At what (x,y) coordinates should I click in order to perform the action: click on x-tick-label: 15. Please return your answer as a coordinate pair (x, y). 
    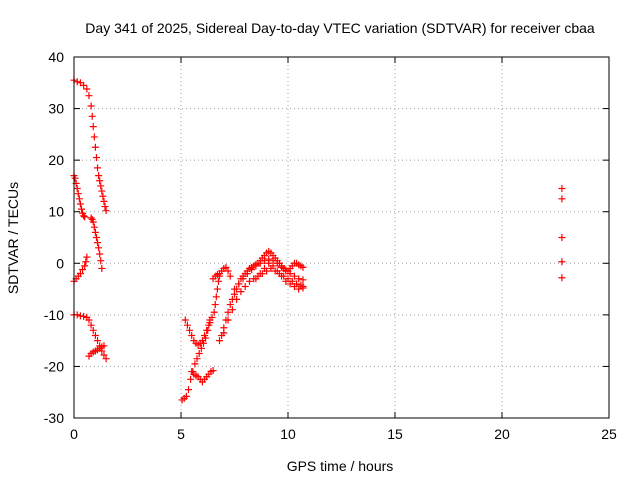
    Looking at the image, I should click on (395, 434).